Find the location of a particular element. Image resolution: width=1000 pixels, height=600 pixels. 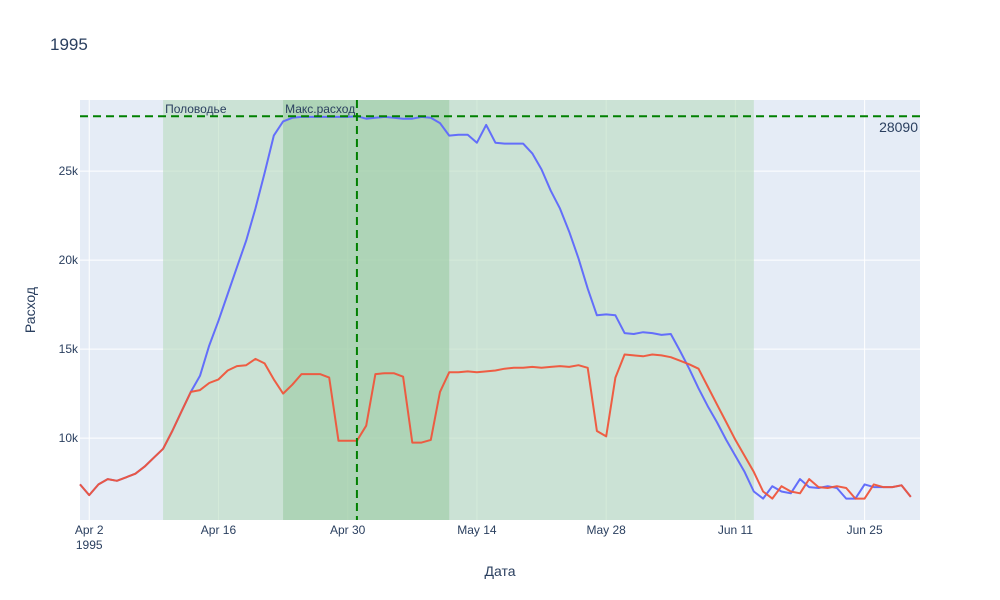

chart-title: 1995 is located at coordinates (69, 44).